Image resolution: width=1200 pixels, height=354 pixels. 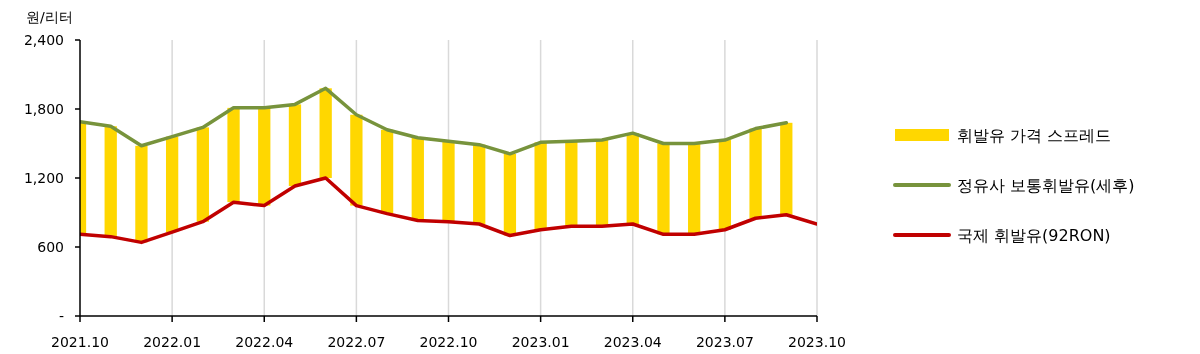 I want to click on y-tick-label: 2,400, so click(x=43, y=40).